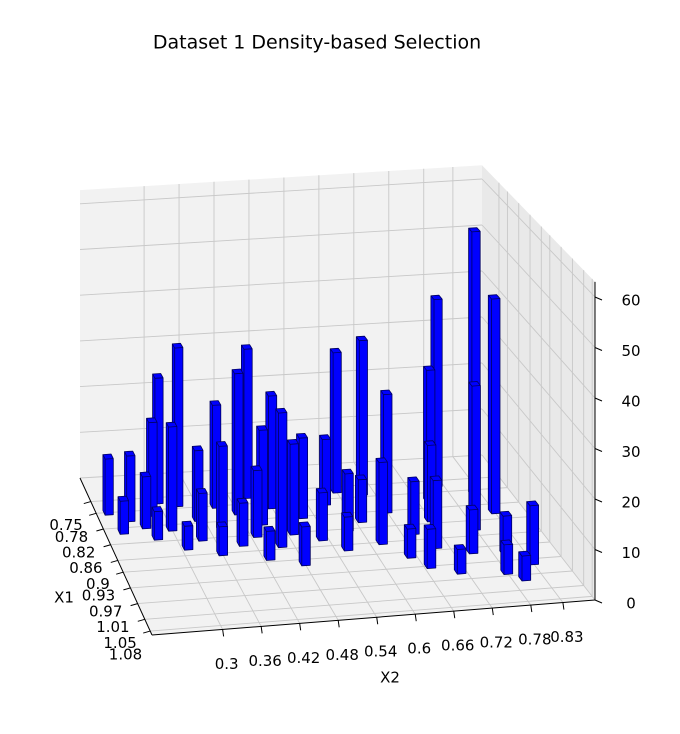 The width and height of the screenshot is (680, 734). Describe the element at coordinates (341, 655) in the screenshot. I see `y-tick-label: 0.48` at that location.